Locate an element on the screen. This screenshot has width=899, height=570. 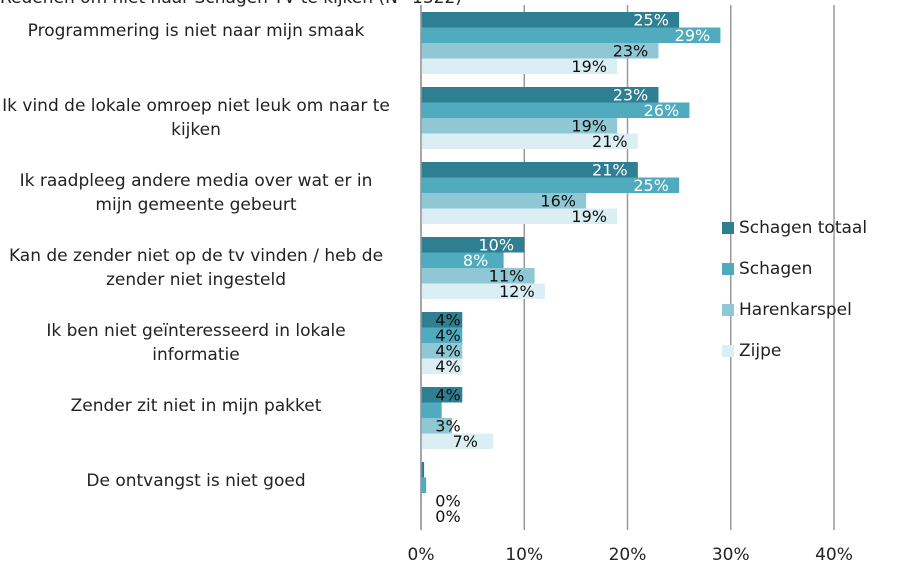
legend-label: Schagen totaal is located at coordinates (803, 228).